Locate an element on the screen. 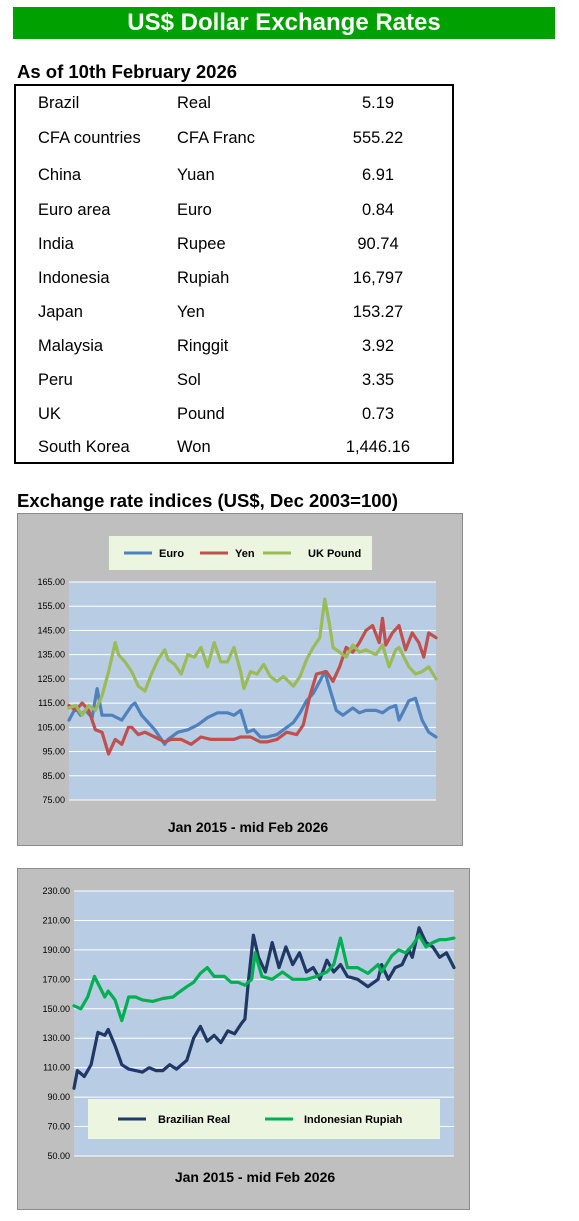 This screenshot has width=579, height=1221. rate-row: China Yuan 6.91 is located at coordinates (234, 177).